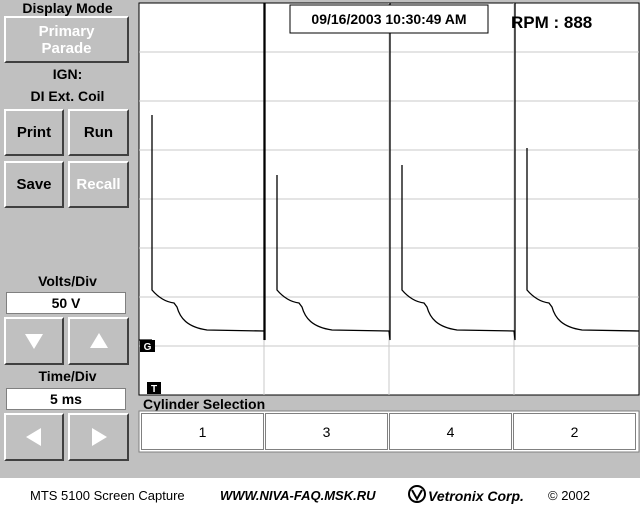  Describe the element at coordinates (204, 404) in the screenshot. I see `cylinder-title: Cylinder Selection` at that location.